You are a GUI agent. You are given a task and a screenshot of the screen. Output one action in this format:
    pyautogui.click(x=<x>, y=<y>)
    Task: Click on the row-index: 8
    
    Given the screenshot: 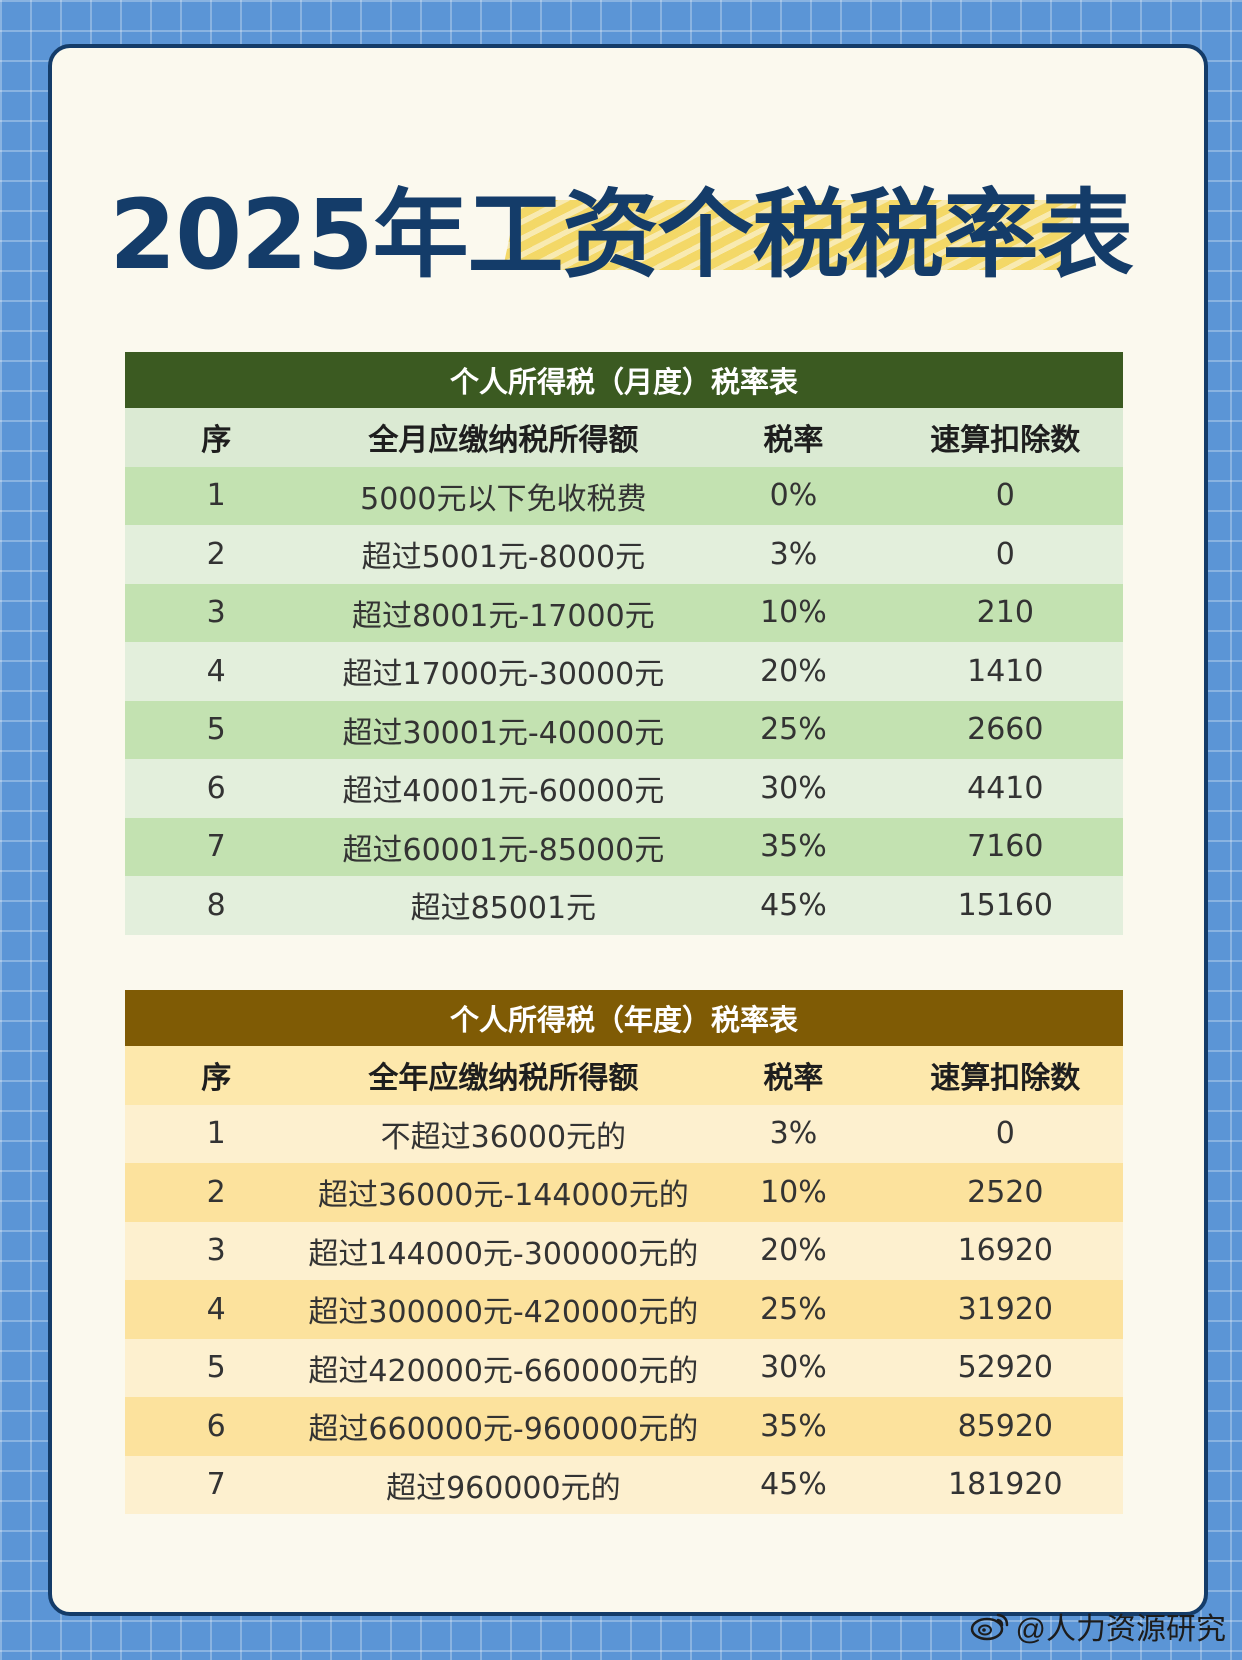 What is the action you would take?
    pyautogui.click(x=216, y=905)
    